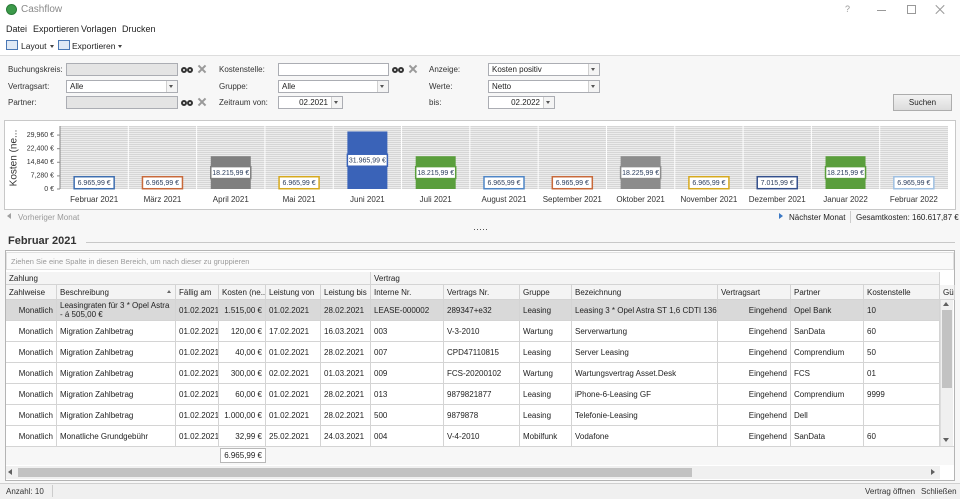 The height and width of the screenshot is (499, 960). I want to click on column-header: Beschreibung, so click(116, 292).